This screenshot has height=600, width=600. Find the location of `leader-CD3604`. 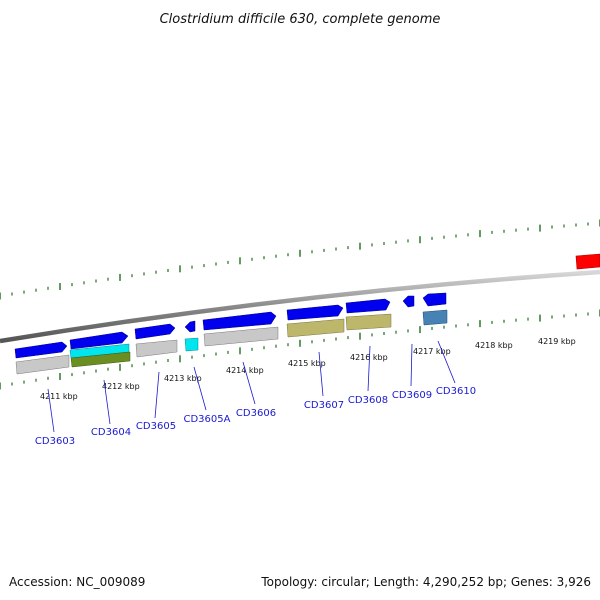

leader-CD3604 is located at coordinates (107, 402).